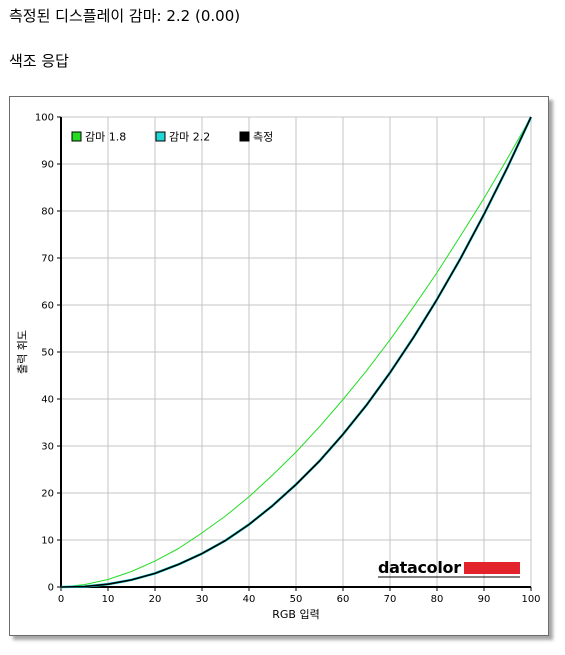 The width and height of the screenshot is (565, 655). I want to click on y-tick-label: 80, so click(47, 212).